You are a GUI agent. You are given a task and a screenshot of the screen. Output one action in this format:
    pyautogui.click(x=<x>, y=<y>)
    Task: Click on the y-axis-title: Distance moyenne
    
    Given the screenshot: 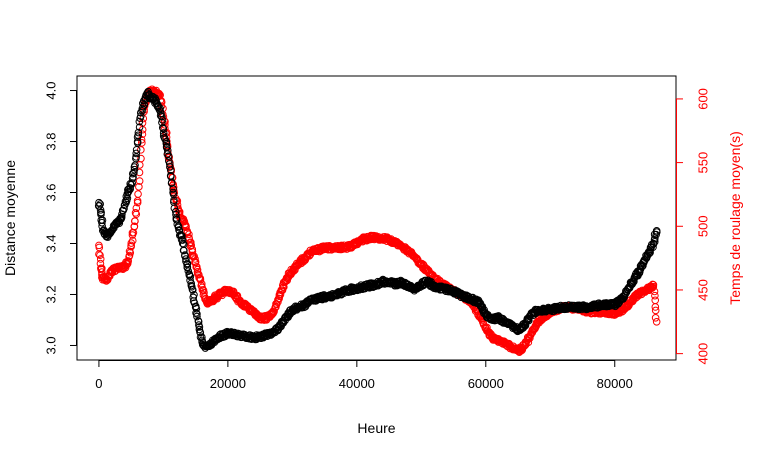 What is the action you would take?
    pyautogui.click(x=10, y=218)
    